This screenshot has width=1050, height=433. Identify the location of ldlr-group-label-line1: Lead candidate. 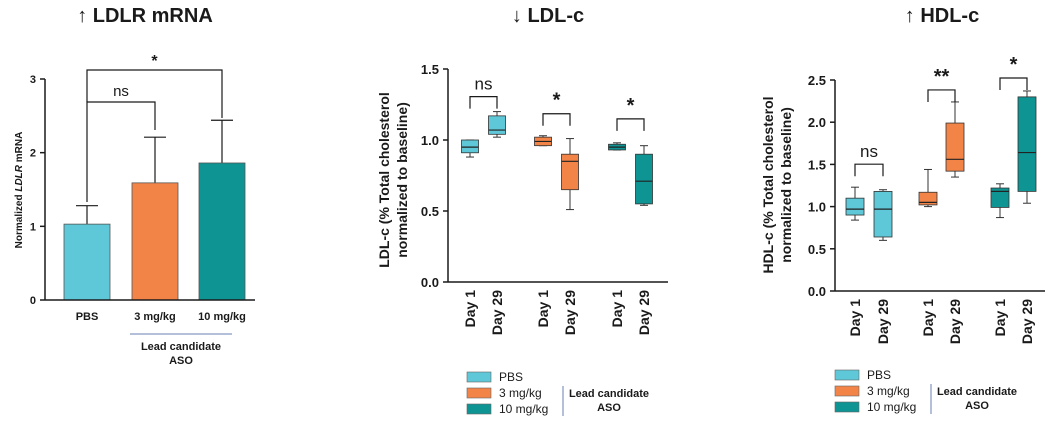
(181, 347).